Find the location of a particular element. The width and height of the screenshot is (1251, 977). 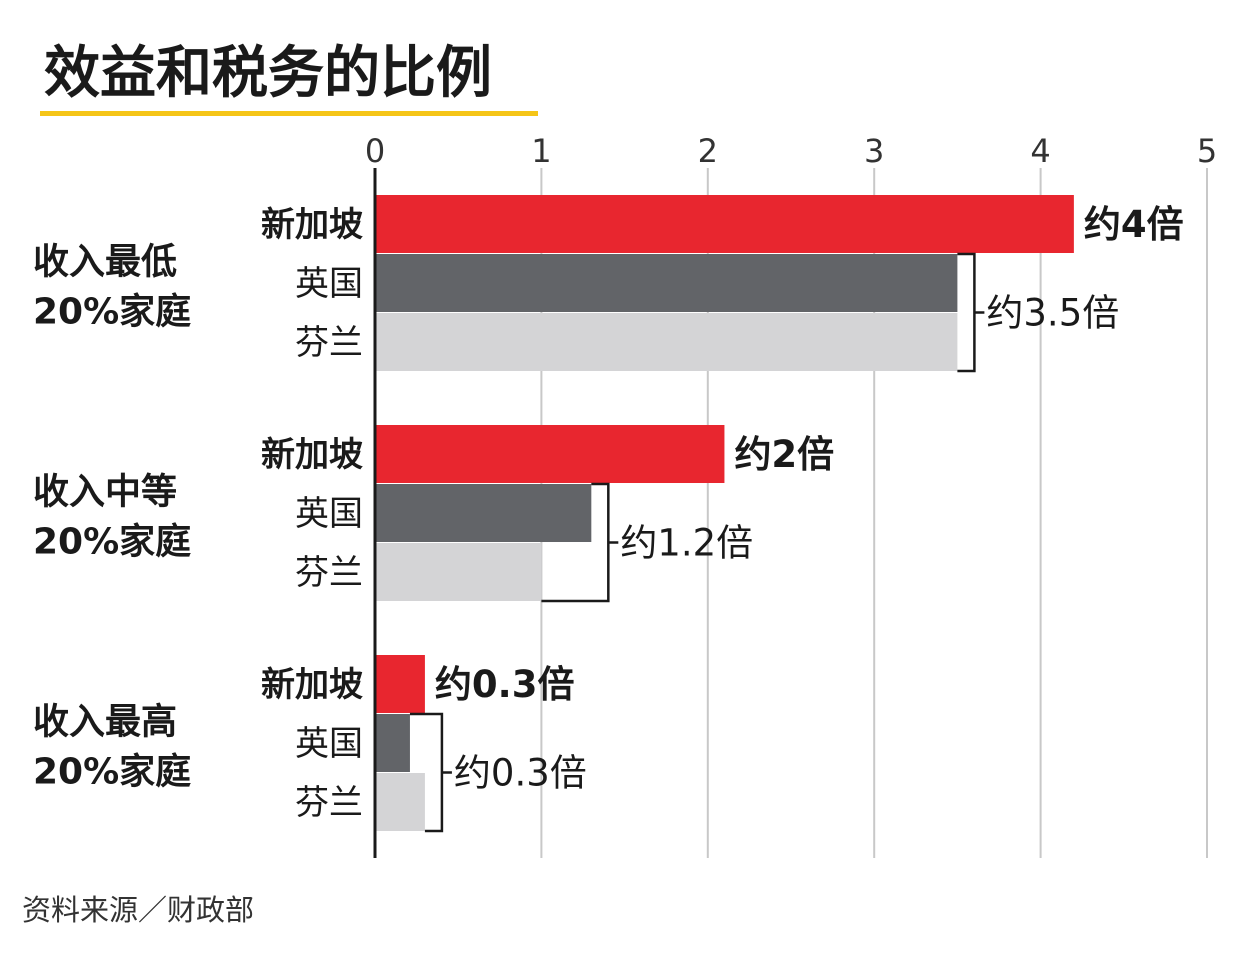

singapore-annotation: 约4倍 is located at coordinates (1134, 224).